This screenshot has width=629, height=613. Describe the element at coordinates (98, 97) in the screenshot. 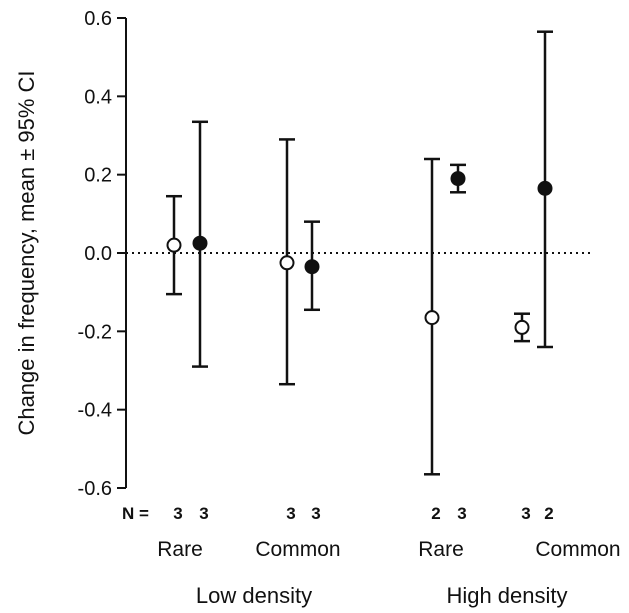

I see `y-tick-label: 0.4` at that location.